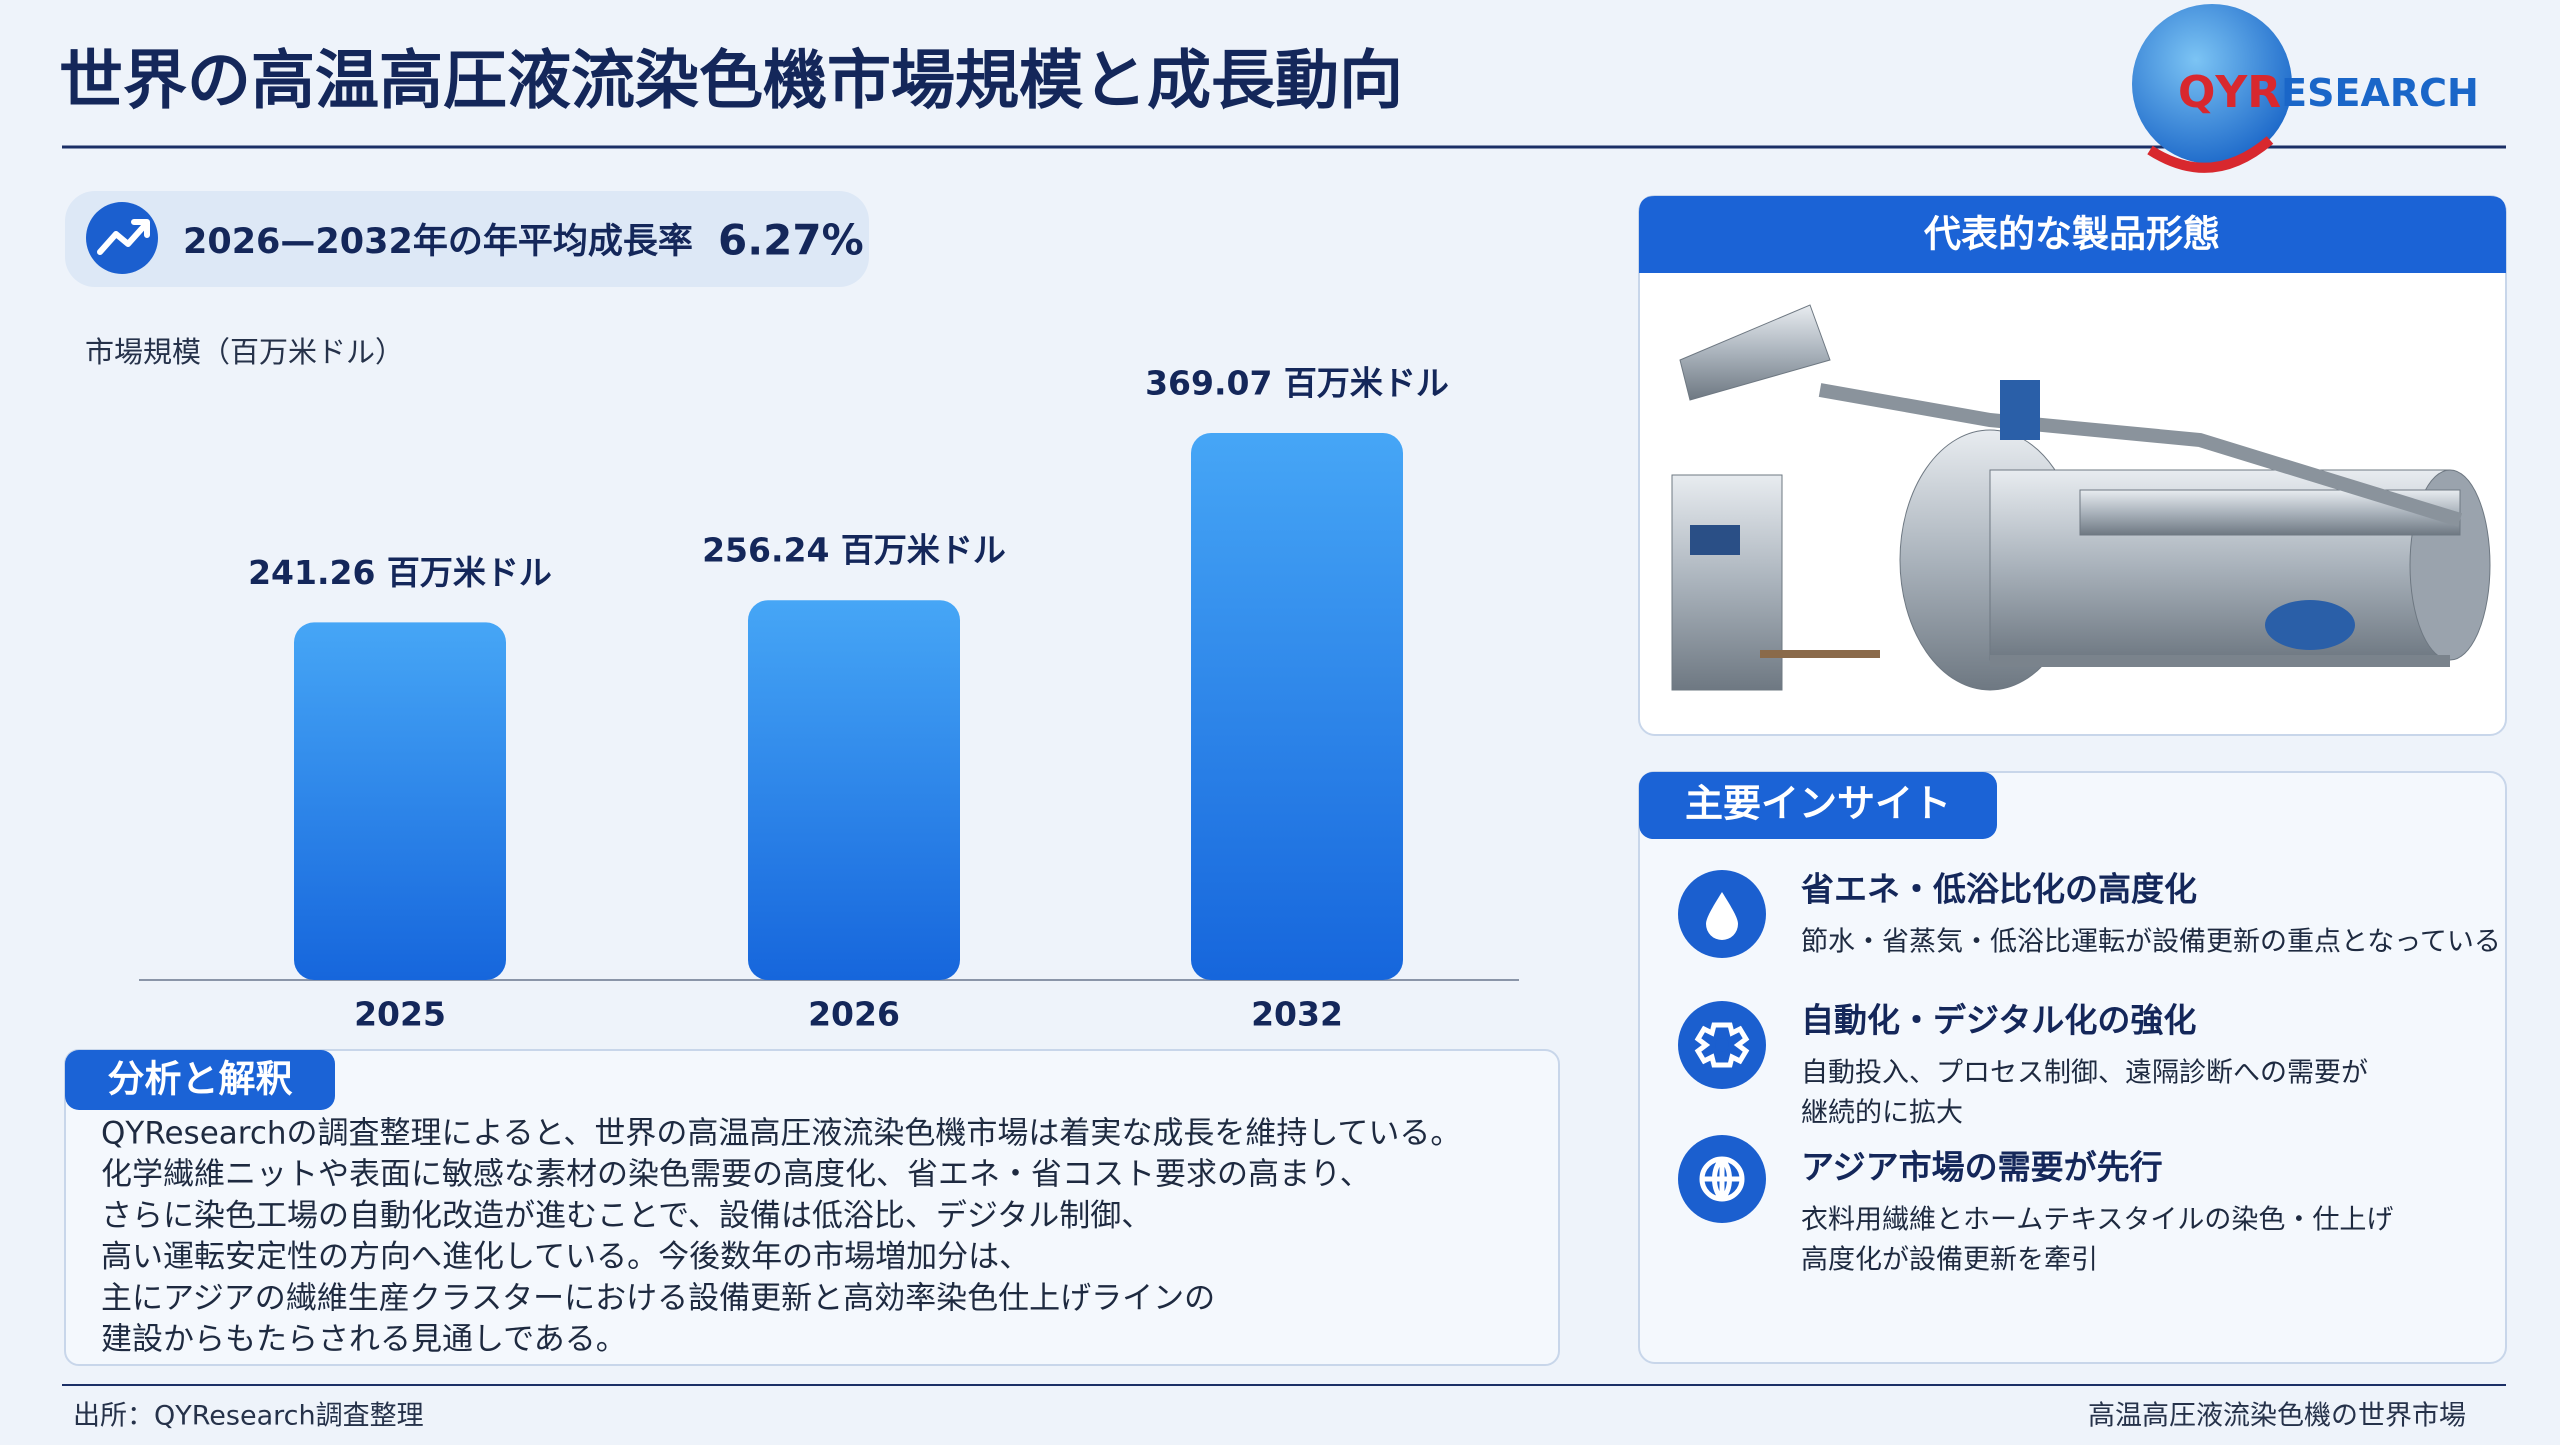 The image size is (2560, 1445). What do you see at coordinates (626, 1216) in the screenshot?
I see `analysis-line: さらに染色工場の自動化改造が進むことで、設備は低浴比、デジタル制御、` at bounding box center [626, 1216].